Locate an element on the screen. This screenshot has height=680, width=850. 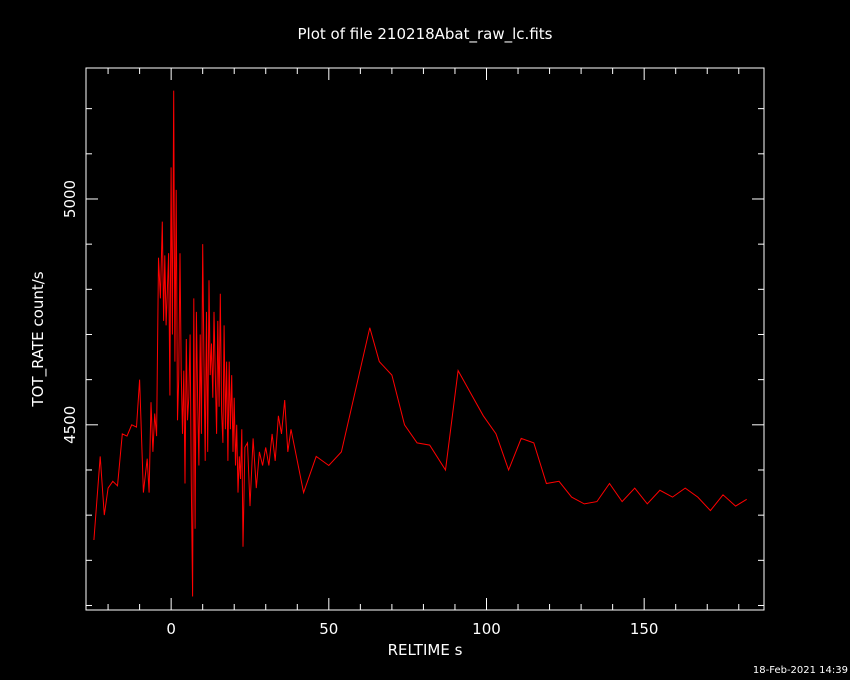
x-tick-label: 0 is located at coordinates (171, 629).